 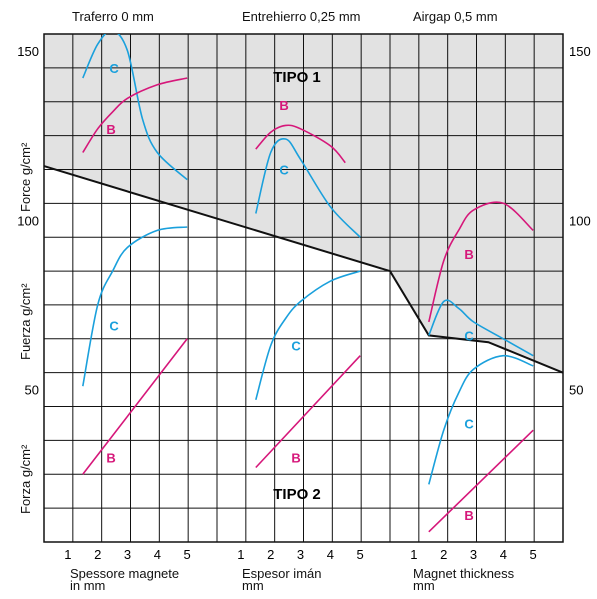 I want to click on x-tick-panel-1-1: 1, so click(x=67, y=554).